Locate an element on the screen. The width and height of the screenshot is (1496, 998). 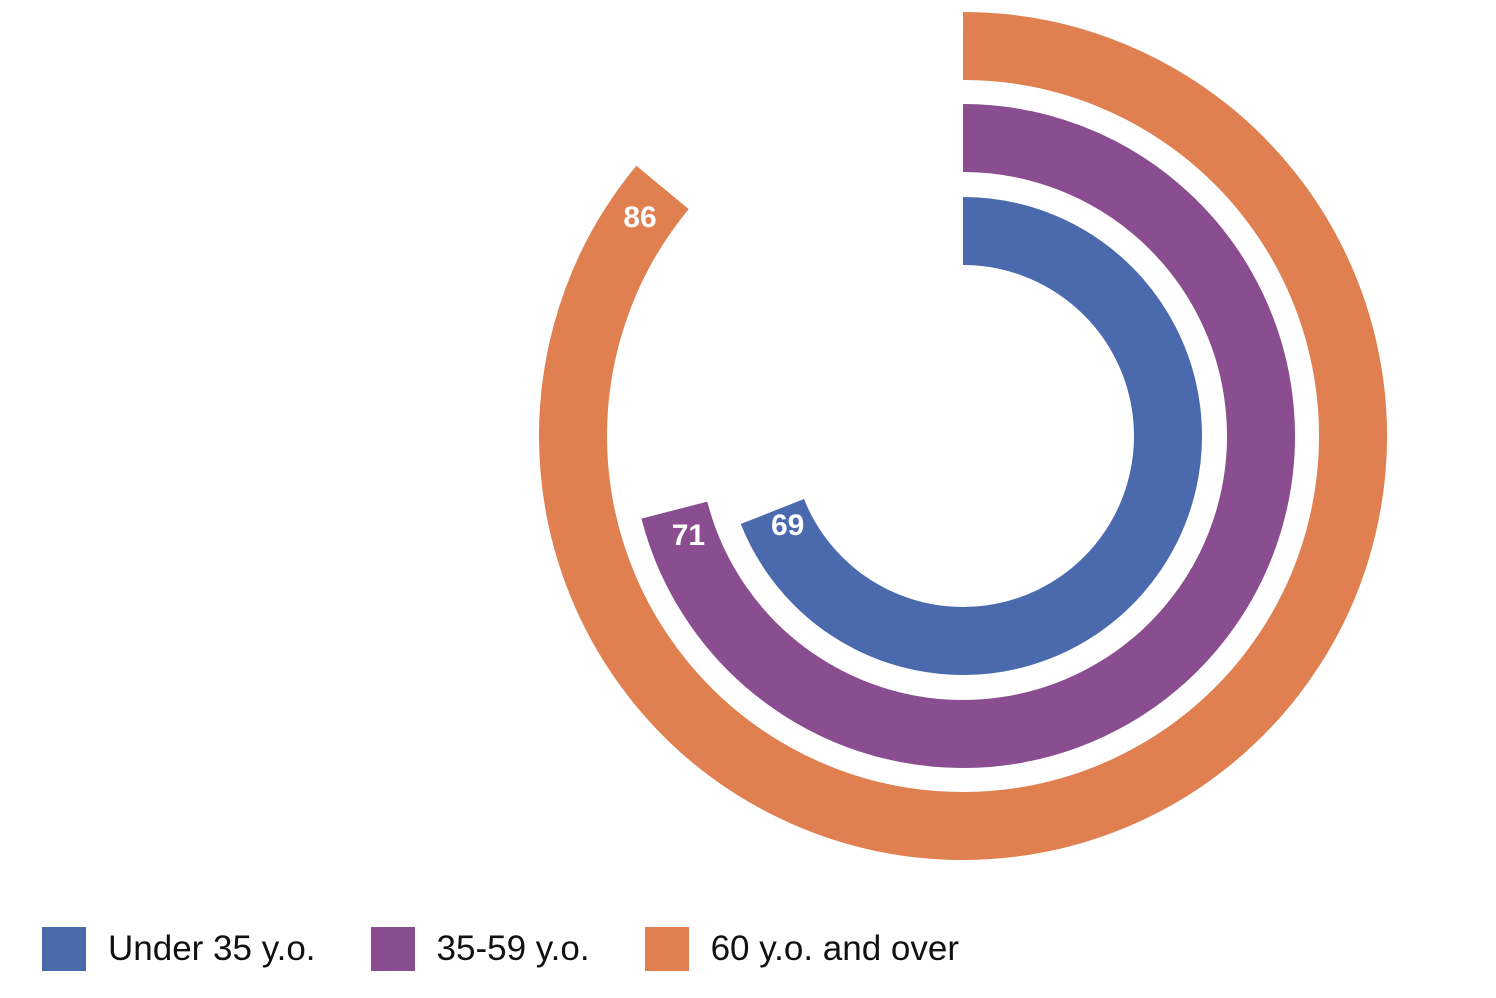
legend-item-60-and-over: 60 y.o. and over is located at coordinates (801, 949).